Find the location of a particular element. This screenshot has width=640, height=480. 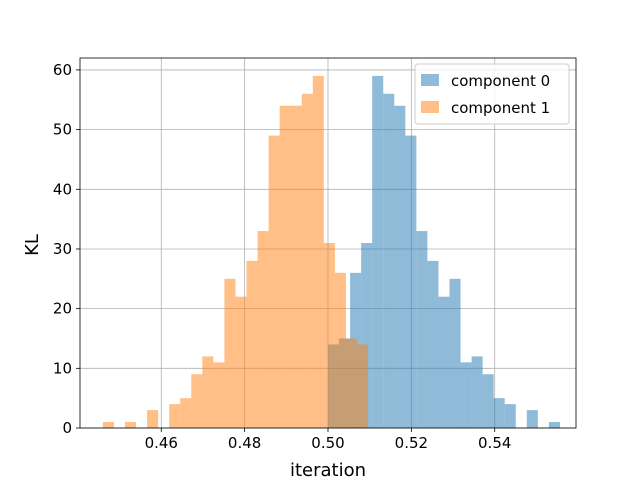

legend-box is located at coordinates (492, 94).